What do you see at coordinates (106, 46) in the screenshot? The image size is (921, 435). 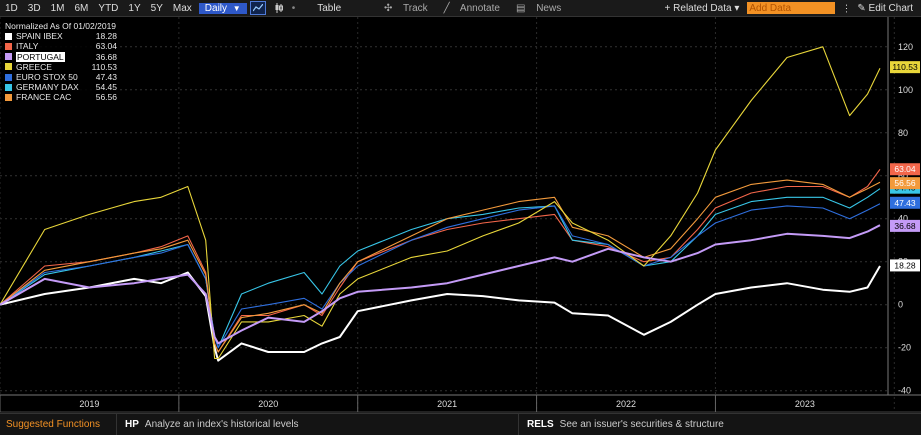 I see `legend-value: 63.04` at bounding box center [106, 46].